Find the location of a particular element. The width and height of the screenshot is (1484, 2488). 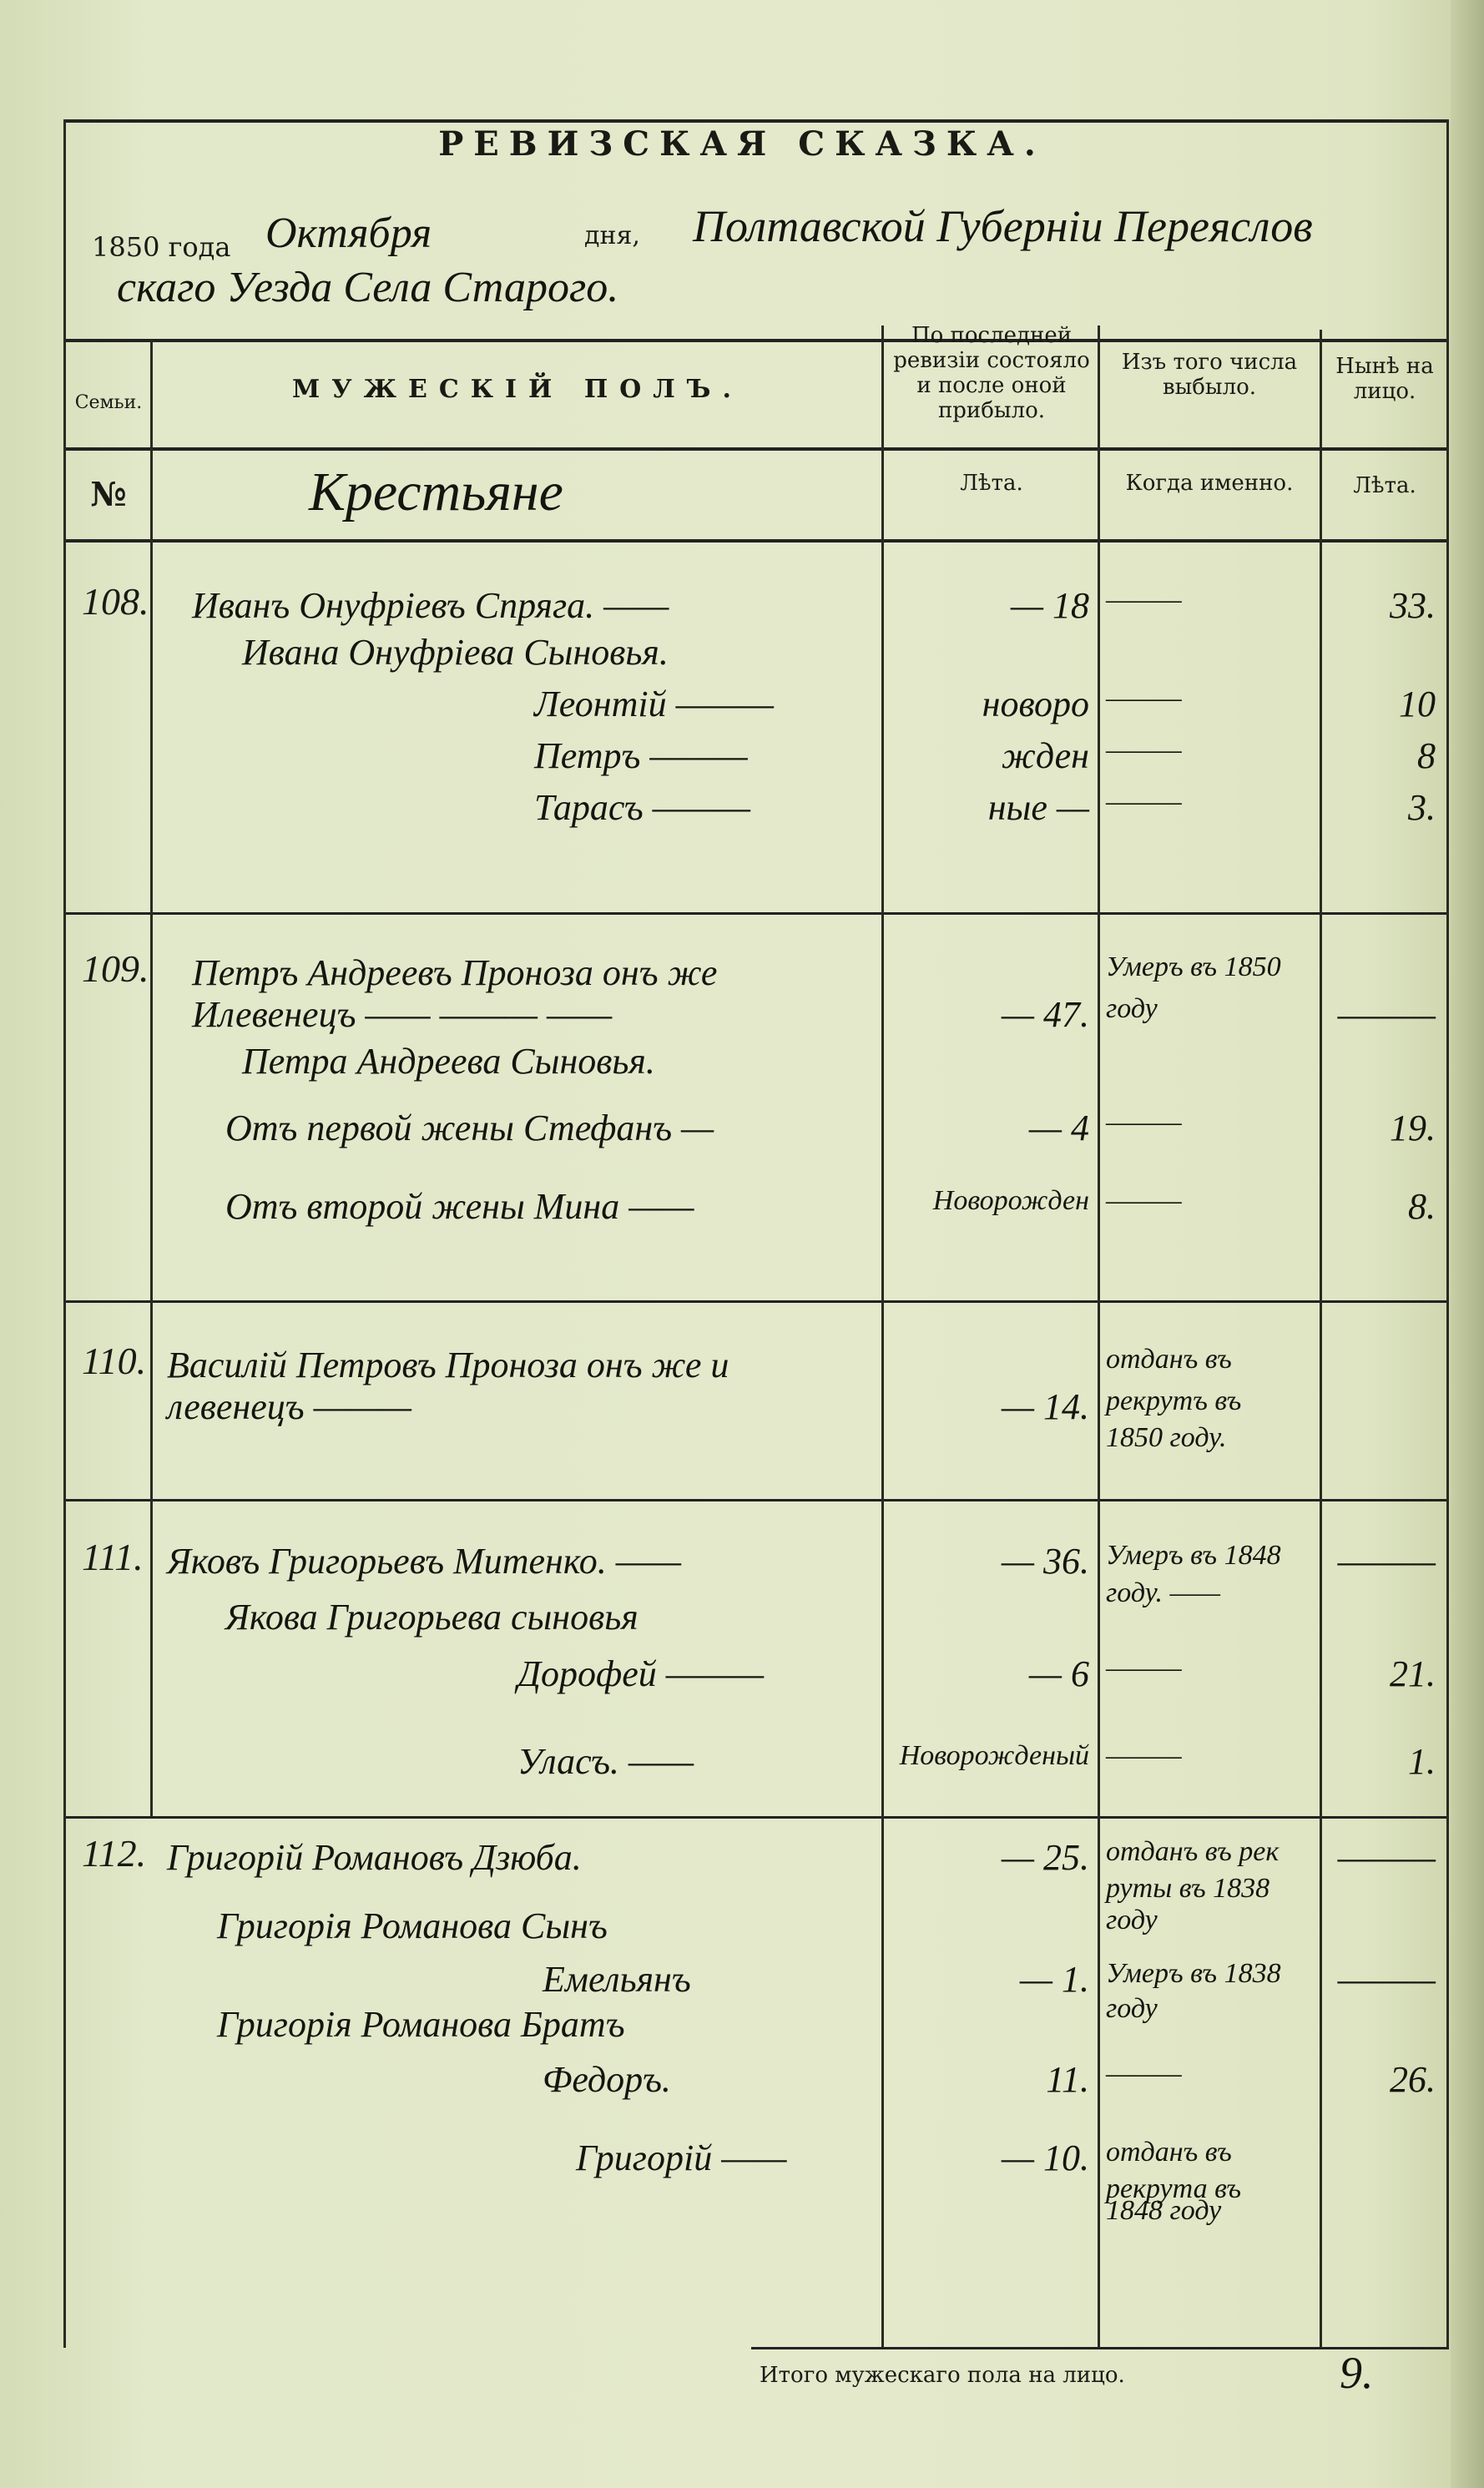

header-number: № is located at coordinates (108, 494).